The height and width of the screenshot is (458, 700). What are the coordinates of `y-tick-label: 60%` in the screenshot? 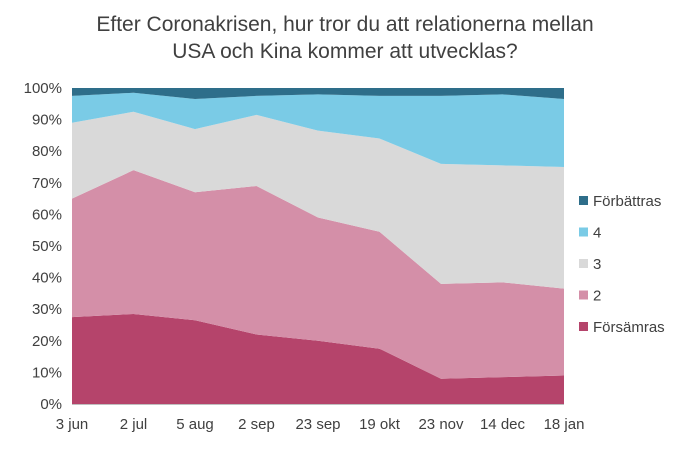 It's located at (47, 214).